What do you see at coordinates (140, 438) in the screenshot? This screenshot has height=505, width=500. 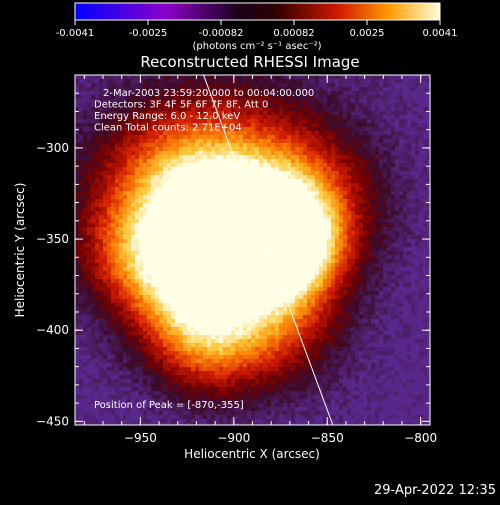 I see `x-tick-label: −950` at bounding box center [140, 438].